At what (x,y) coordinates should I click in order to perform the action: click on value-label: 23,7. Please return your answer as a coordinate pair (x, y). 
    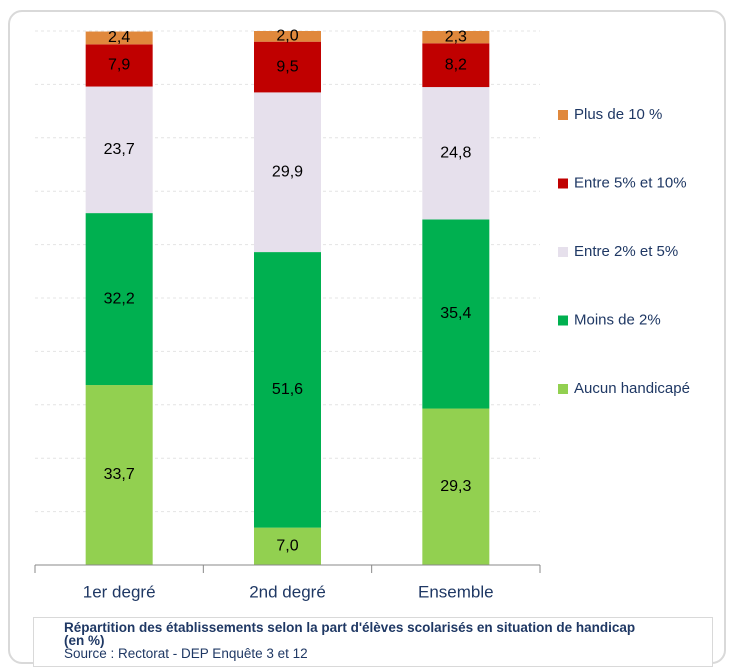
    Looking at the image, I should click on (119, 149).